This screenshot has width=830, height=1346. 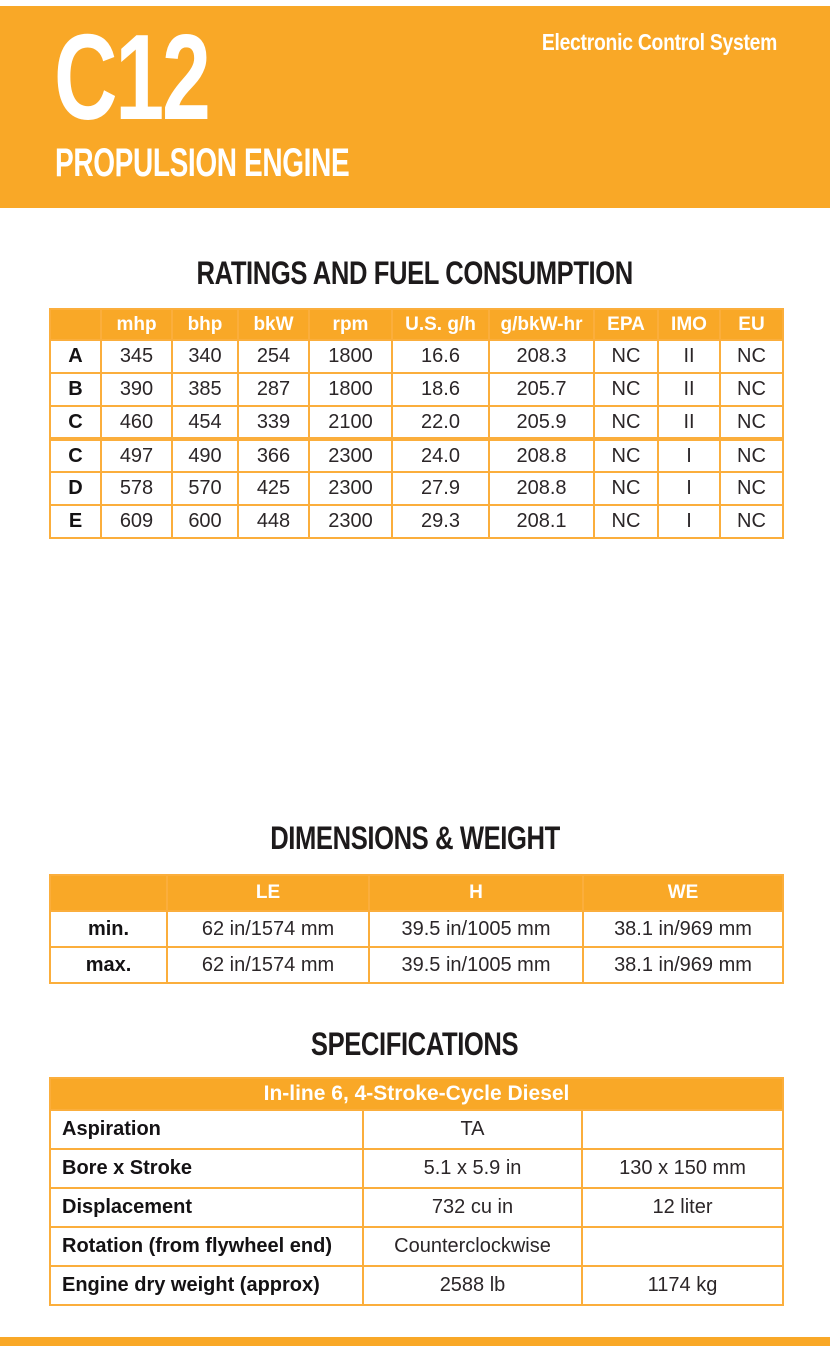 I want to click on ratings-value-cell: 208.8, so click(x=541, y=455).